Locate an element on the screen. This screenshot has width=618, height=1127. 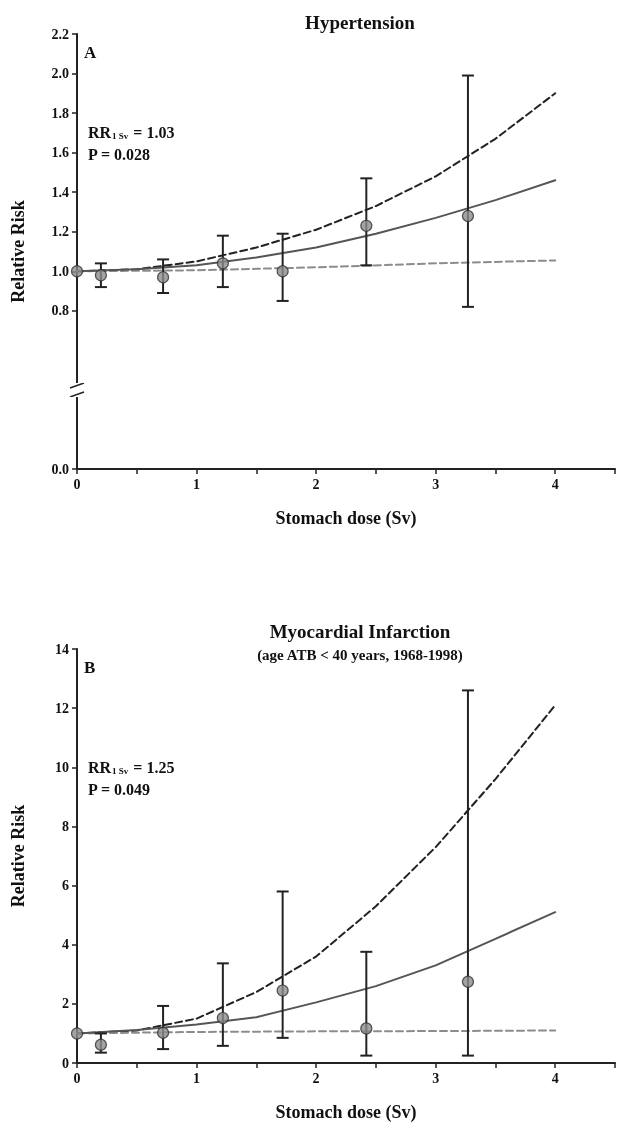
y-tick-label: 12 is located at coordinates (62, 708).